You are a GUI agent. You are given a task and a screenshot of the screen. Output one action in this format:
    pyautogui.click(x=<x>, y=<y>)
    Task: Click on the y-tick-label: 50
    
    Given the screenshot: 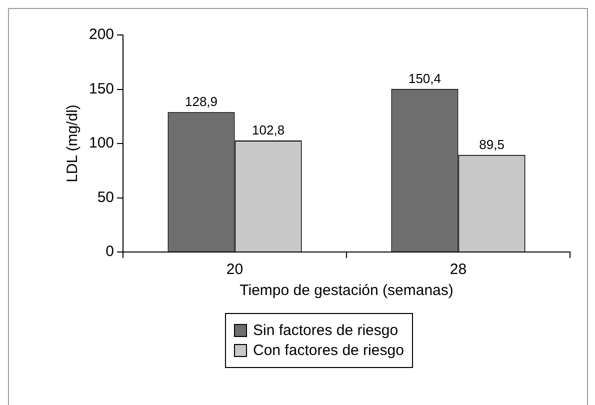 What is the action you would take?
    pyautogui.click(x=105, y=197)
    